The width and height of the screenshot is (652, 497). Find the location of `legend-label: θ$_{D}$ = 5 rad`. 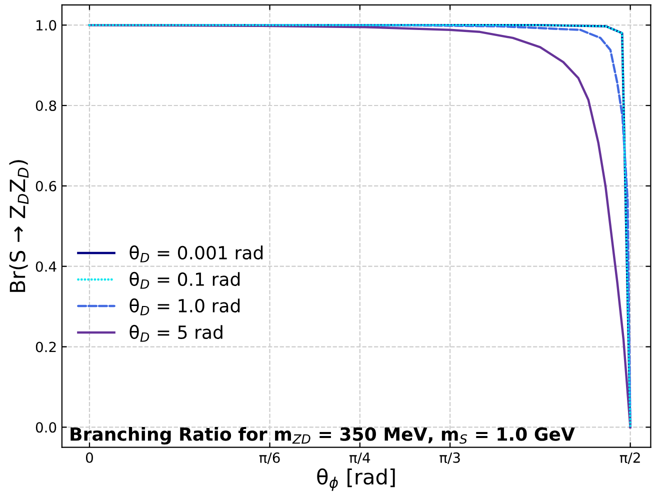

legend-label: θ$_{D}$ = 5 rad is located at coordinates (176, 333).